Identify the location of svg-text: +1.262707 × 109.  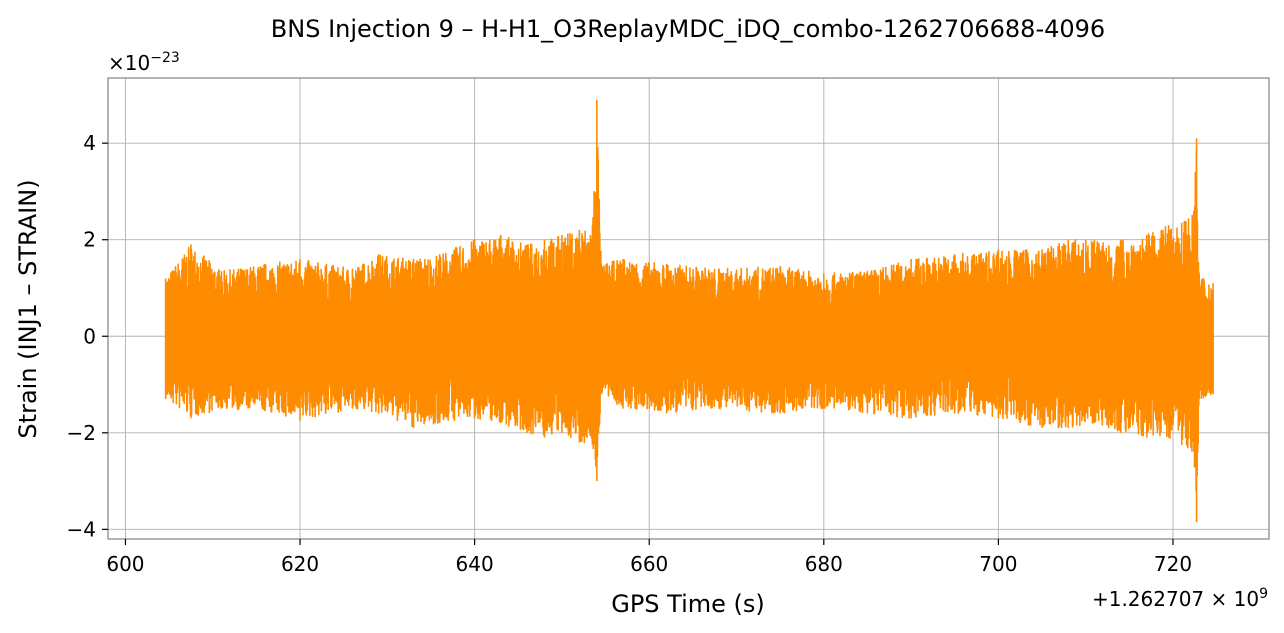
(1180, 598).